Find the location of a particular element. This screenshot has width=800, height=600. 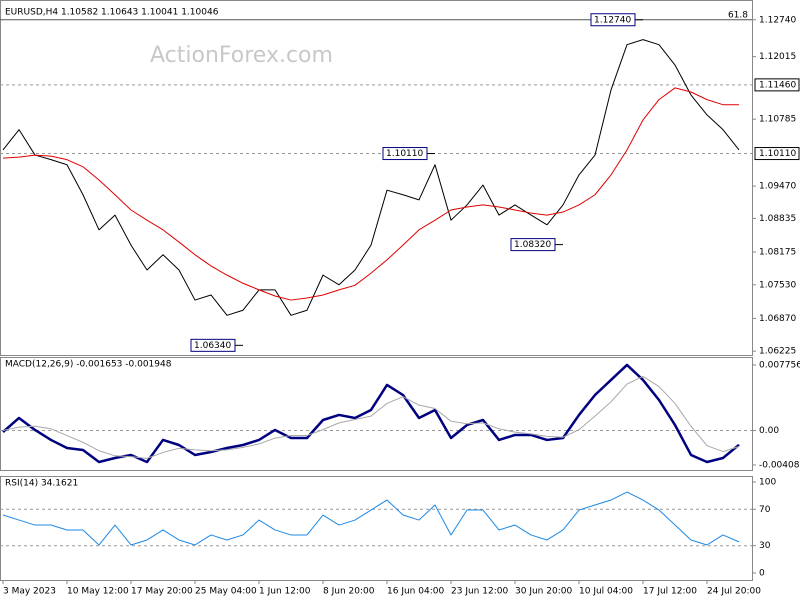

level-label: 1.11460 is located at coordinates (777, 85).